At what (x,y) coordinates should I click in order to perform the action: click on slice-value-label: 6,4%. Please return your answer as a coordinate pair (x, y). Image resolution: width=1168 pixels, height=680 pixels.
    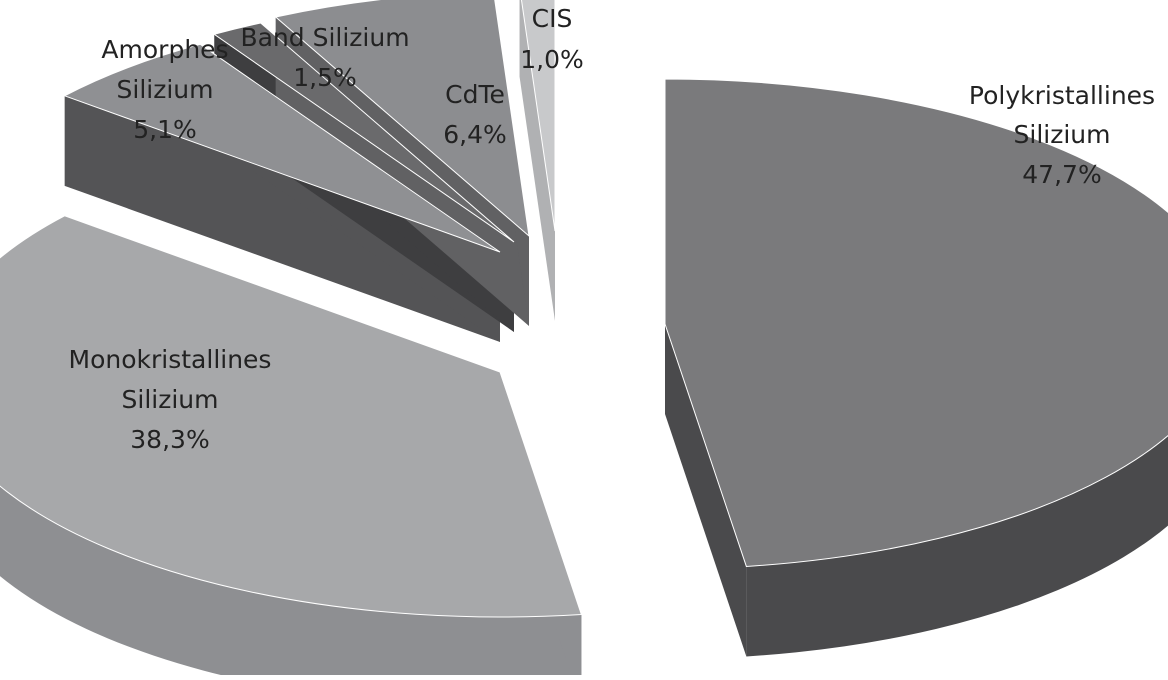
    Looking at the image, I should click on (475, 134).